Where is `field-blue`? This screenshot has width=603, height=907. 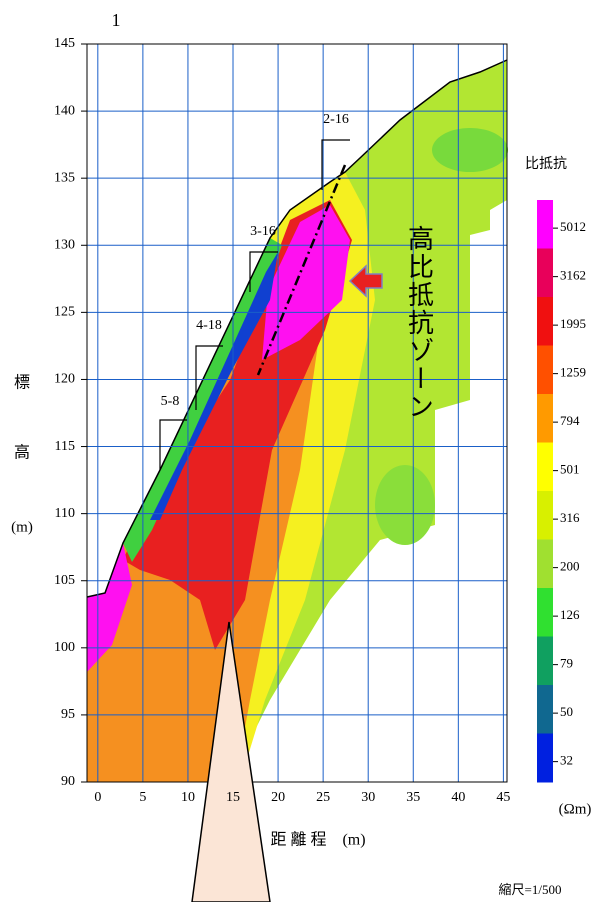
field-blue is located at coordinates (214, 386).